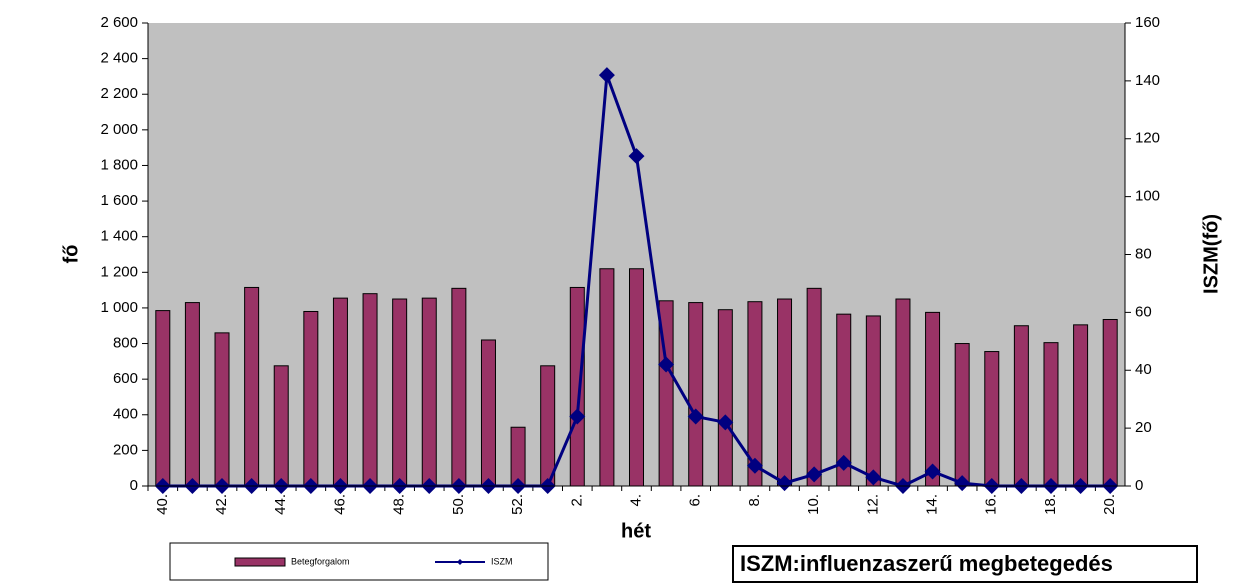 The height and width of the screenshot is (587, 1234). Describe the element at coordinates (458, 504) in the screenshot. I see `x-tick-label: 50.` at that location.